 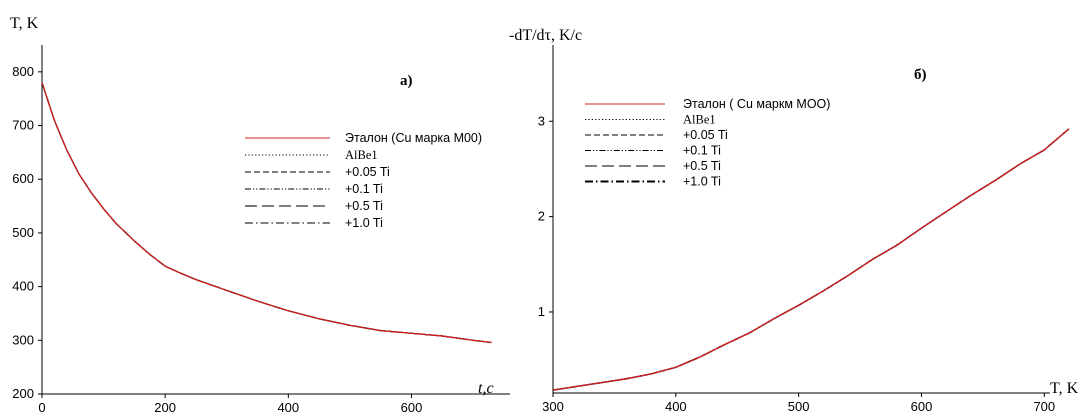 I want to click on y-tick-label: 700, so click(x=23, y=125).